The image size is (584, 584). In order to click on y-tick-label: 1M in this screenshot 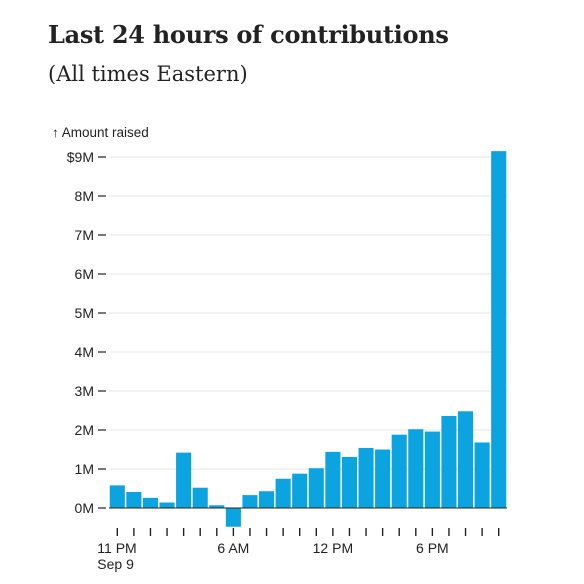, I will do `click(84, 469)`.